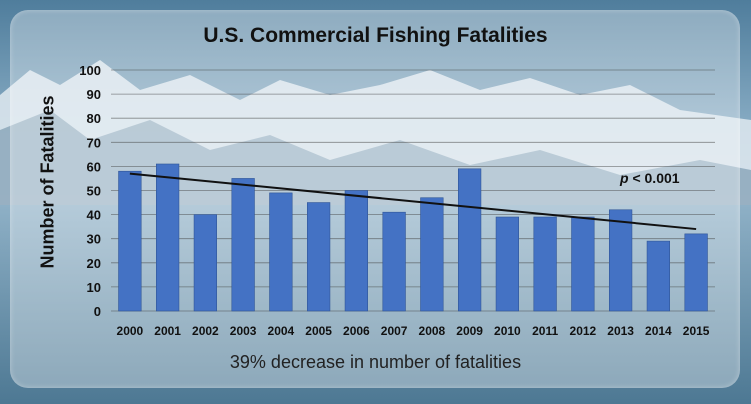 The image size is (751, 404). I want to click on y-tick-label: 0, so click(97, 311).